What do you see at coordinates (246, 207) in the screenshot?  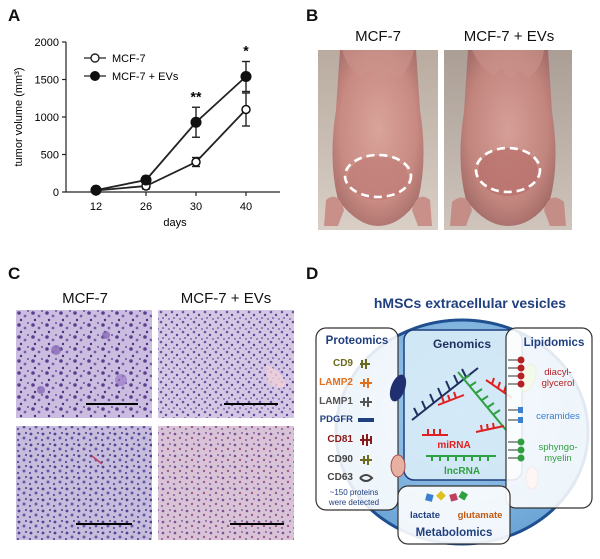 I see `x-tick-label: 40` at bounding box center [246, 207].